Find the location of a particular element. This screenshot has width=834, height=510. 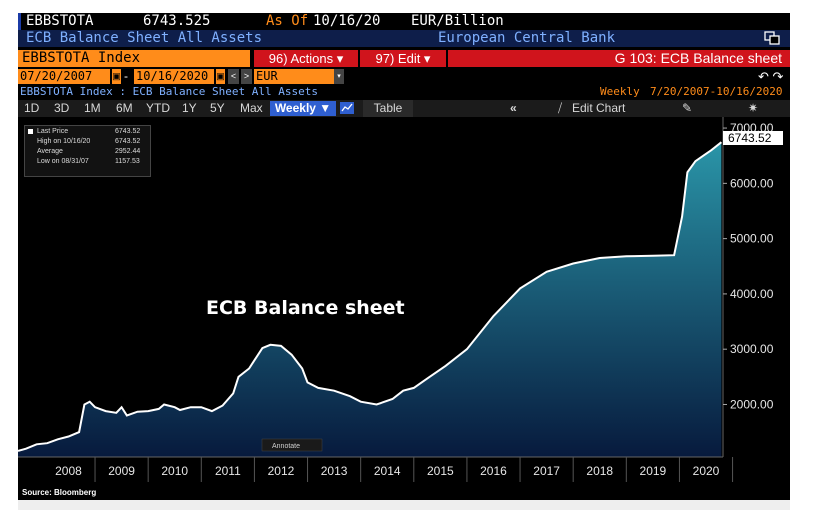

line-chart-icon is located at coordinates (347, 110).